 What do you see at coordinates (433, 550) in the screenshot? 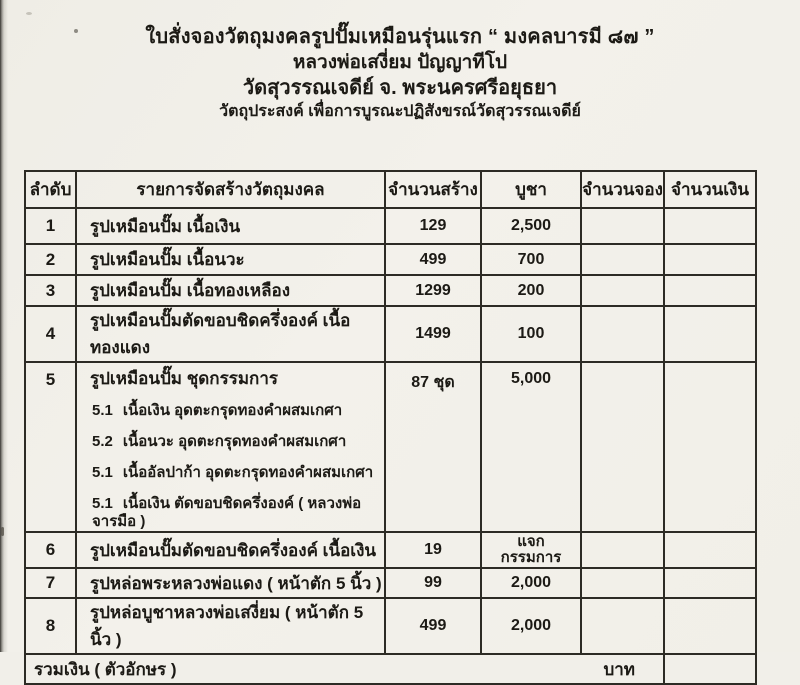
I see `quantity-made: 19` at bounding box center [433, 550].